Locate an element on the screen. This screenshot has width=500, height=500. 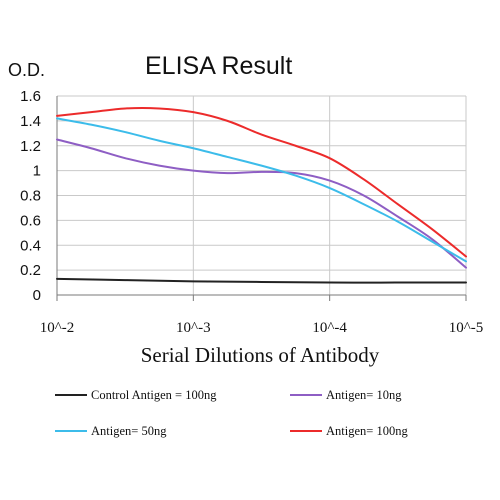
legend-label: Antigen= 10ng is located at coordinates (364, 395).